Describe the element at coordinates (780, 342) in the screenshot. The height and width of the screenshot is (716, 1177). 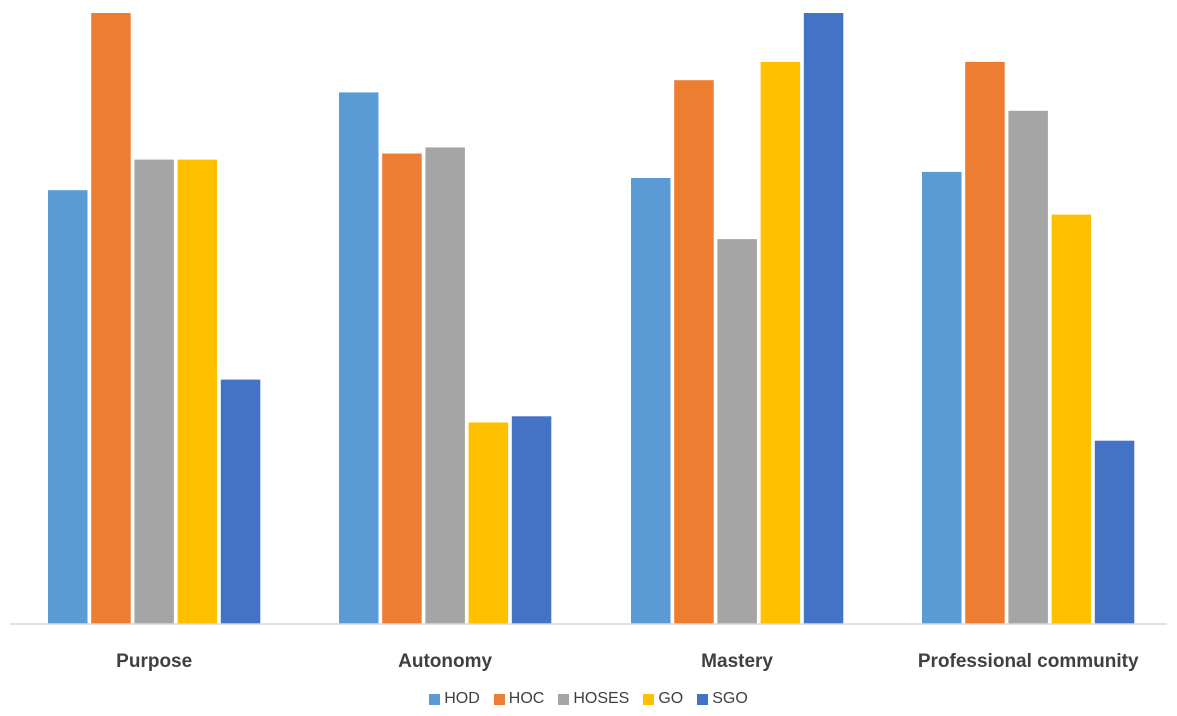
I see `bar-go-mastery` at that location.